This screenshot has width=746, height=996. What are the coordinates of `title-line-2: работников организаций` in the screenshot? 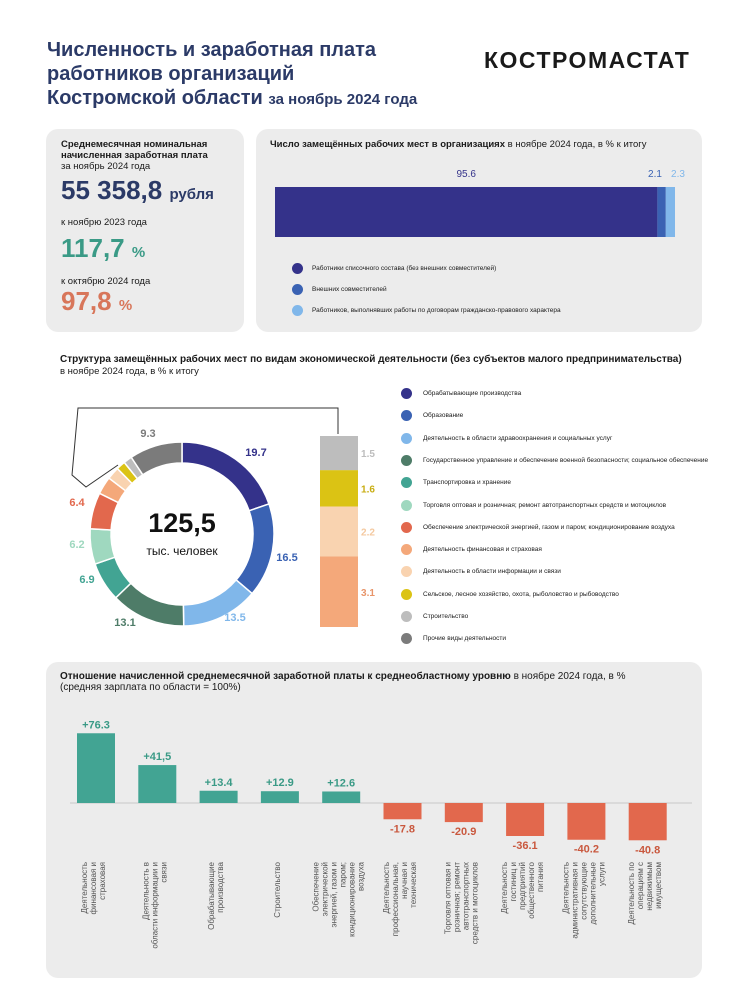 It's located at (171, 74).